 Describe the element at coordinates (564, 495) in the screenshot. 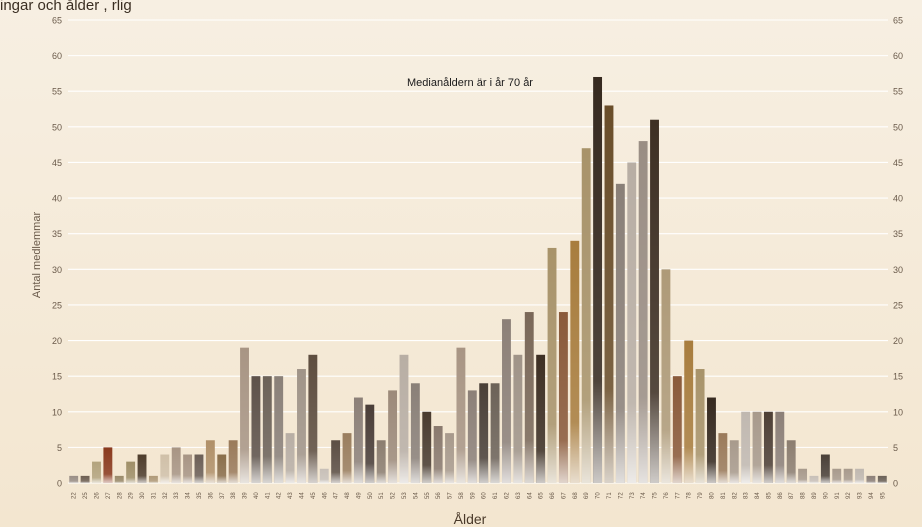

I see `x-tick-label: 67` at that location.